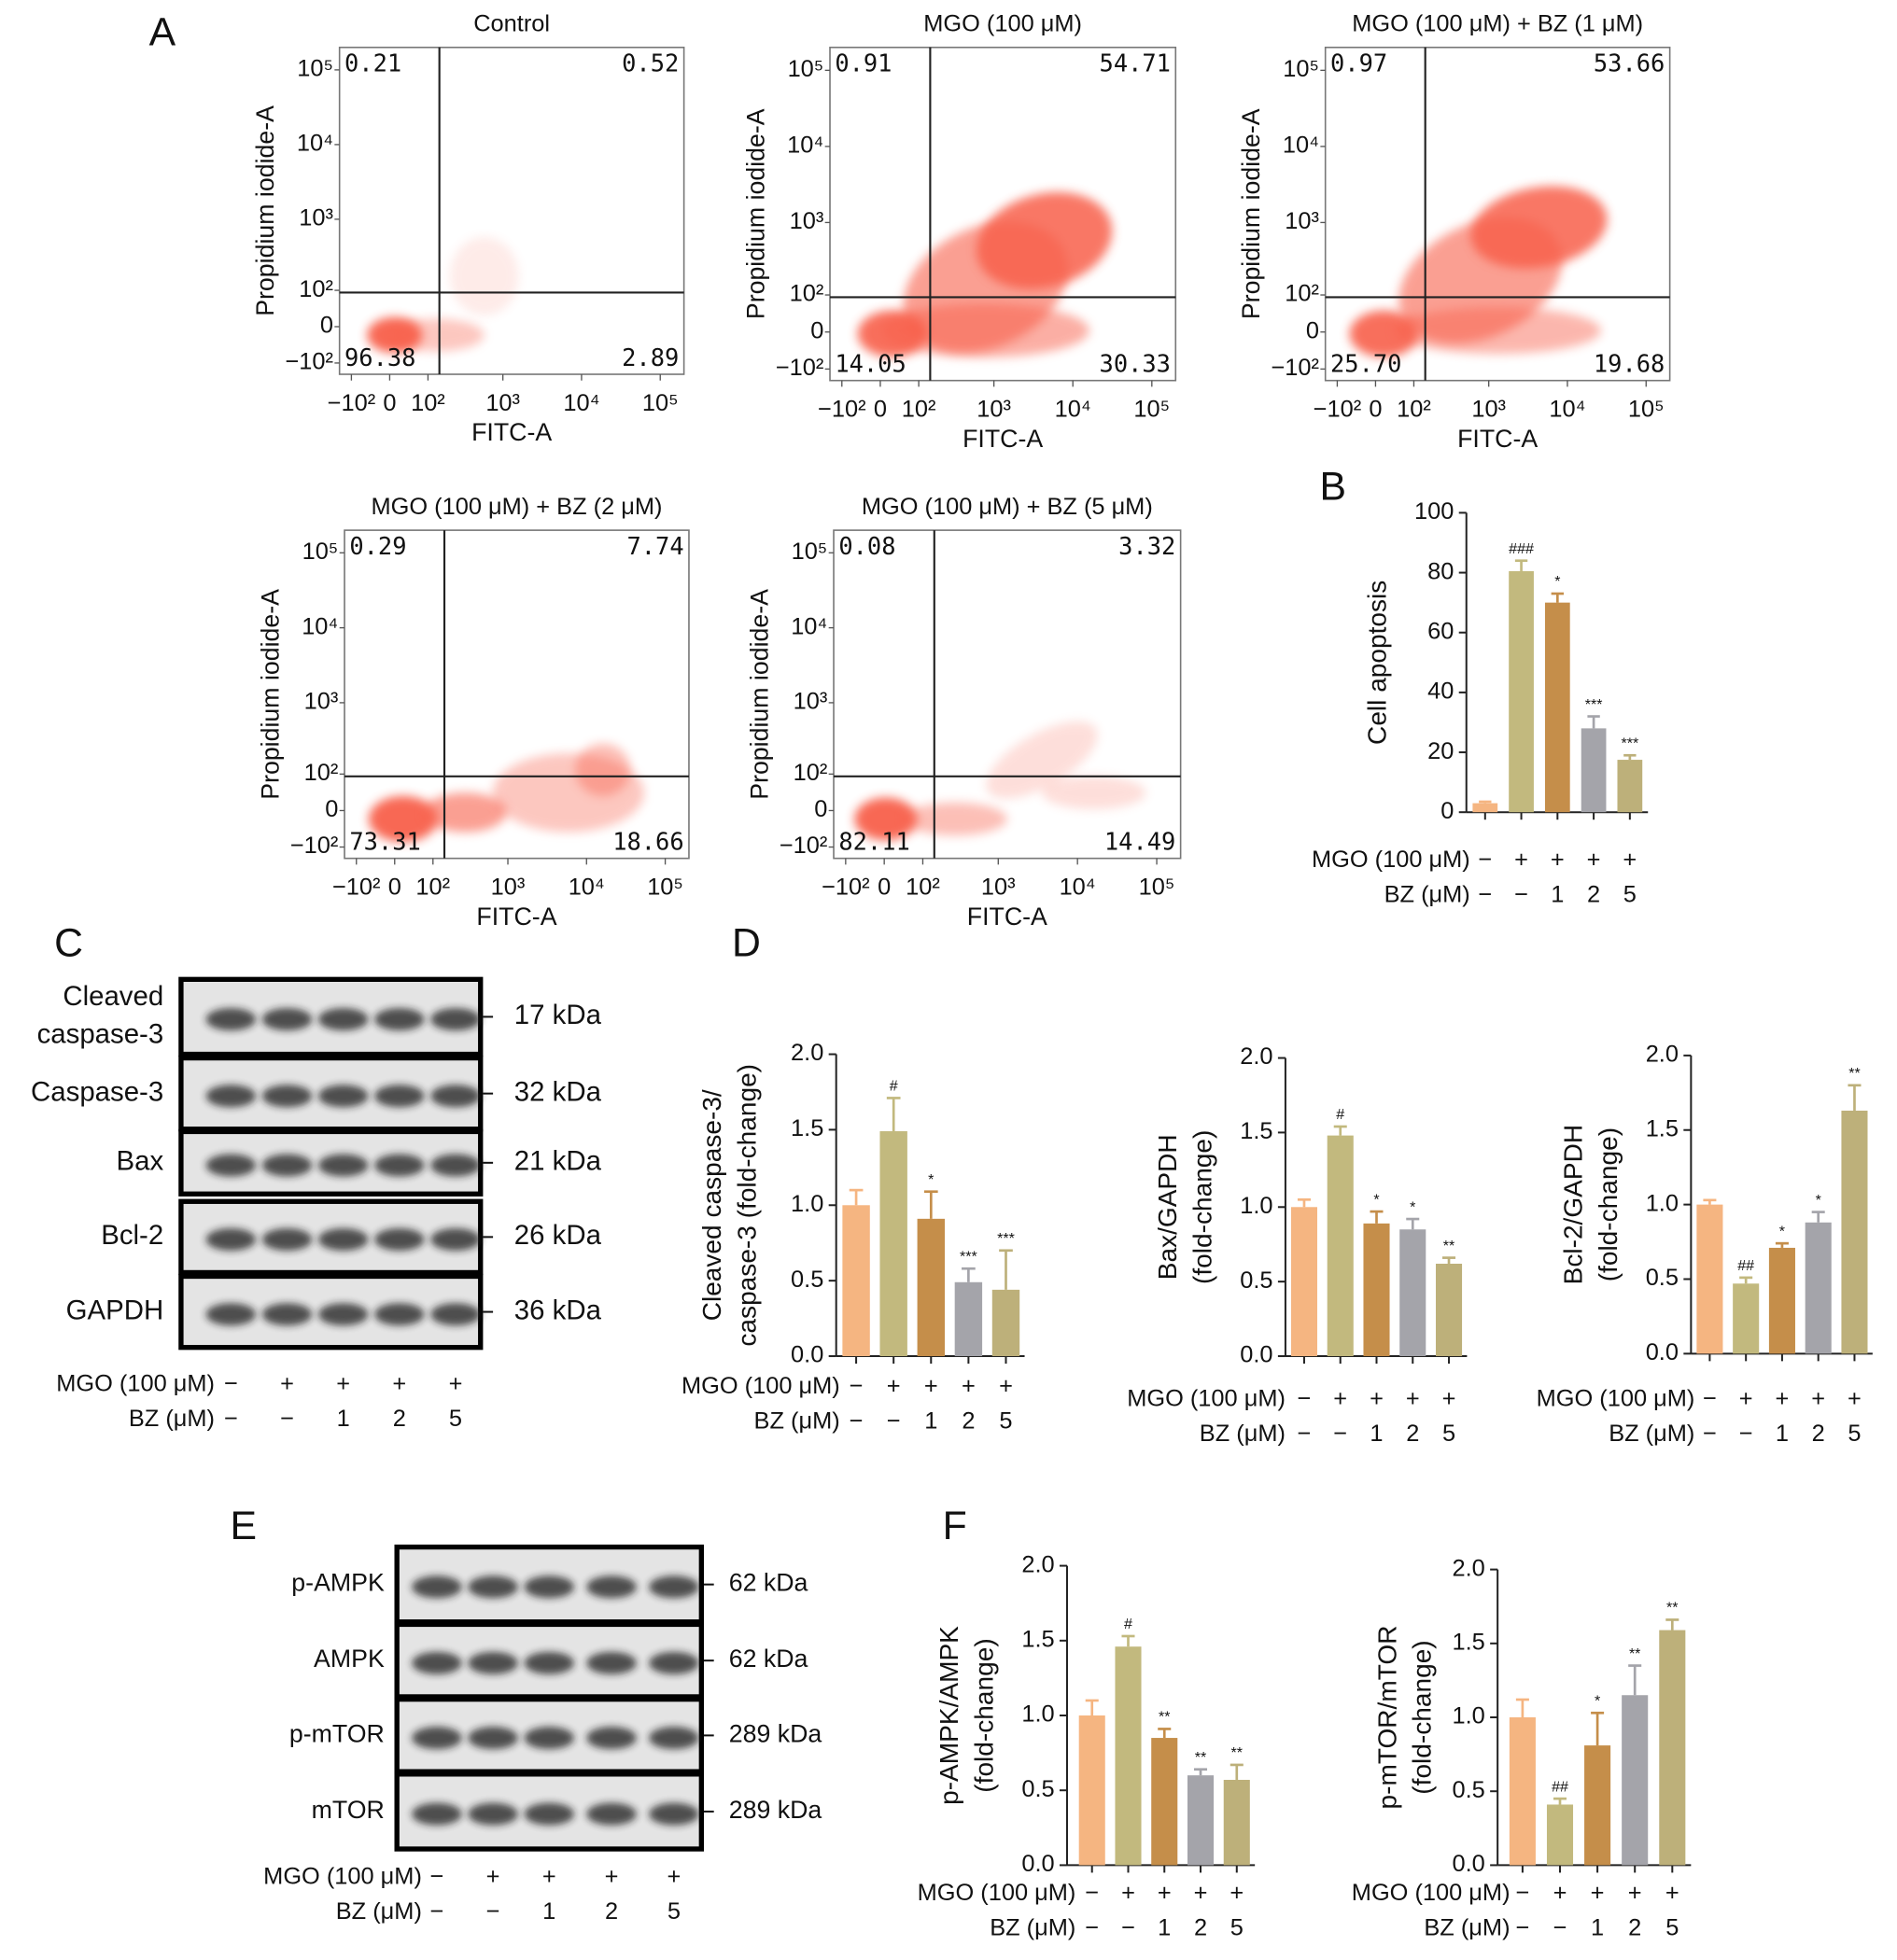 This screenshot has width=1897, height=1960. Describe the element at coordinates (1139, 842) in the screenshot. I see `quadrant-percentage: 14.49` at that location.